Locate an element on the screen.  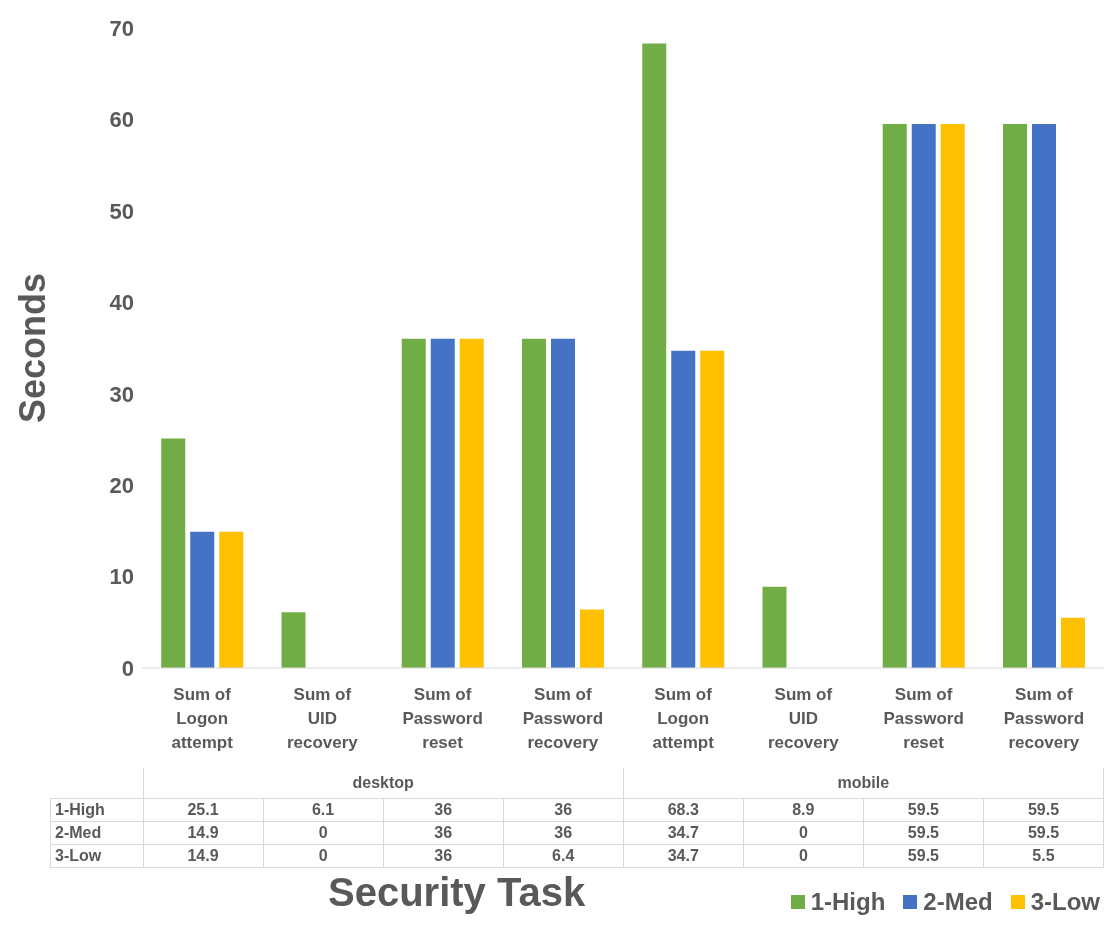
text: desktop is located at coordinates (383, 783).